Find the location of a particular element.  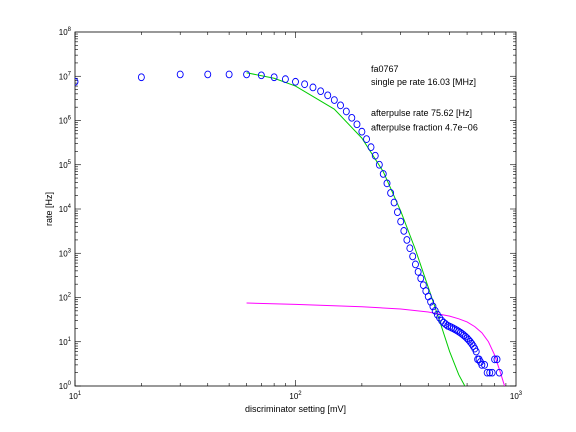

y-tick-labels: 10⁰ 10¹ 10² 10³ 10⁴ 10⁵ 10⁶ 10⁷ 10⁸ is located at coordinates (65, 209).